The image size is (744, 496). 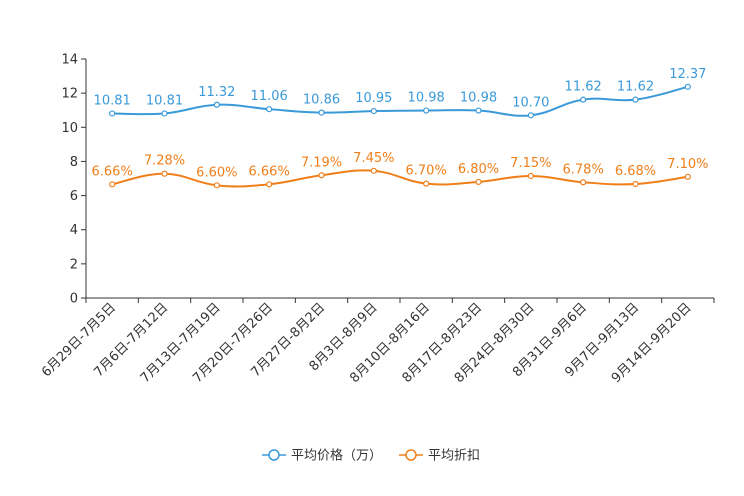 What do you see at coordinates (69, 60) in the screenshot?
I see `y-tick-label: 14` at bounding box center [69, 60].